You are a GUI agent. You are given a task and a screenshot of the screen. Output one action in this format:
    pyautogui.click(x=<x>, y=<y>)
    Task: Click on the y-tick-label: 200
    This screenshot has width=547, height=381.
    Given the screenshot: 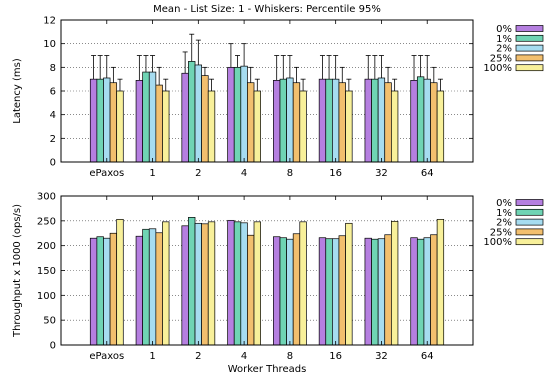 What is the action you would take?
    pyautogui.click(x=46, y=246)
    